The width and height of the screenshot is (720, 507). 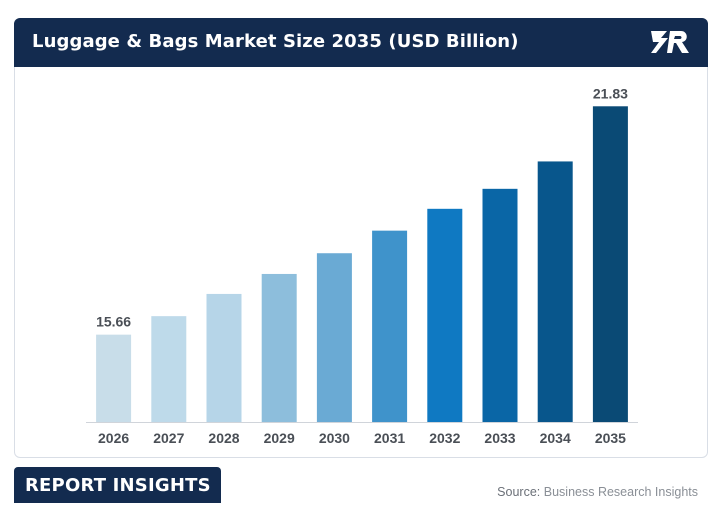 What do you see at coordinates (390, 326) in the screenshot?
I see `bar-2031` at bounding box center [390, 326].